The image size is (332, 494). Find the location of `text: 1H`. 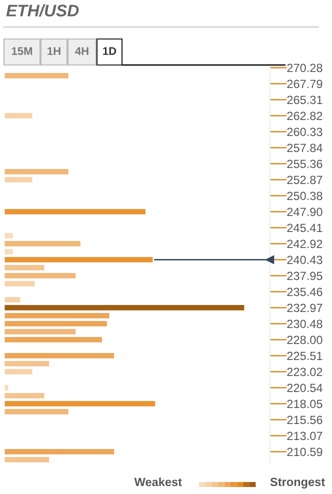

text: 1H is located at coordinates (54, 51).